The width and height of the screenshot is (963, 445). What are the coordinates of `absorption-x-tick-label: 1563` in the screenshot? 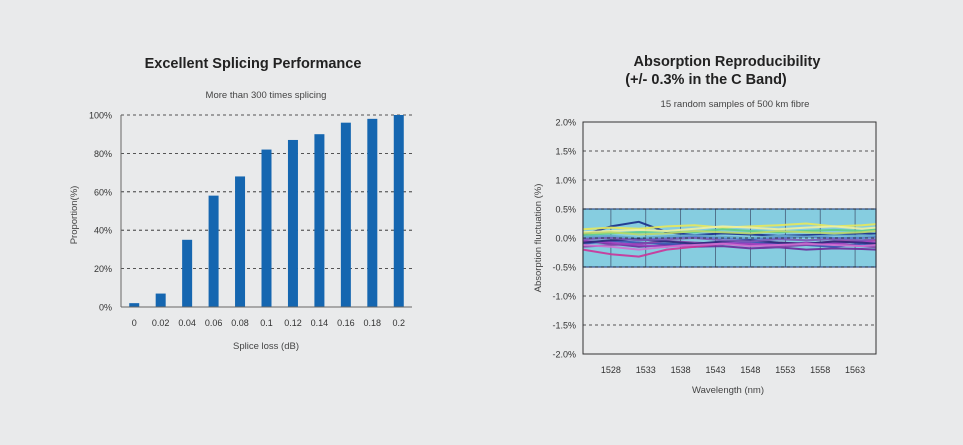 It's located at (855, 370).